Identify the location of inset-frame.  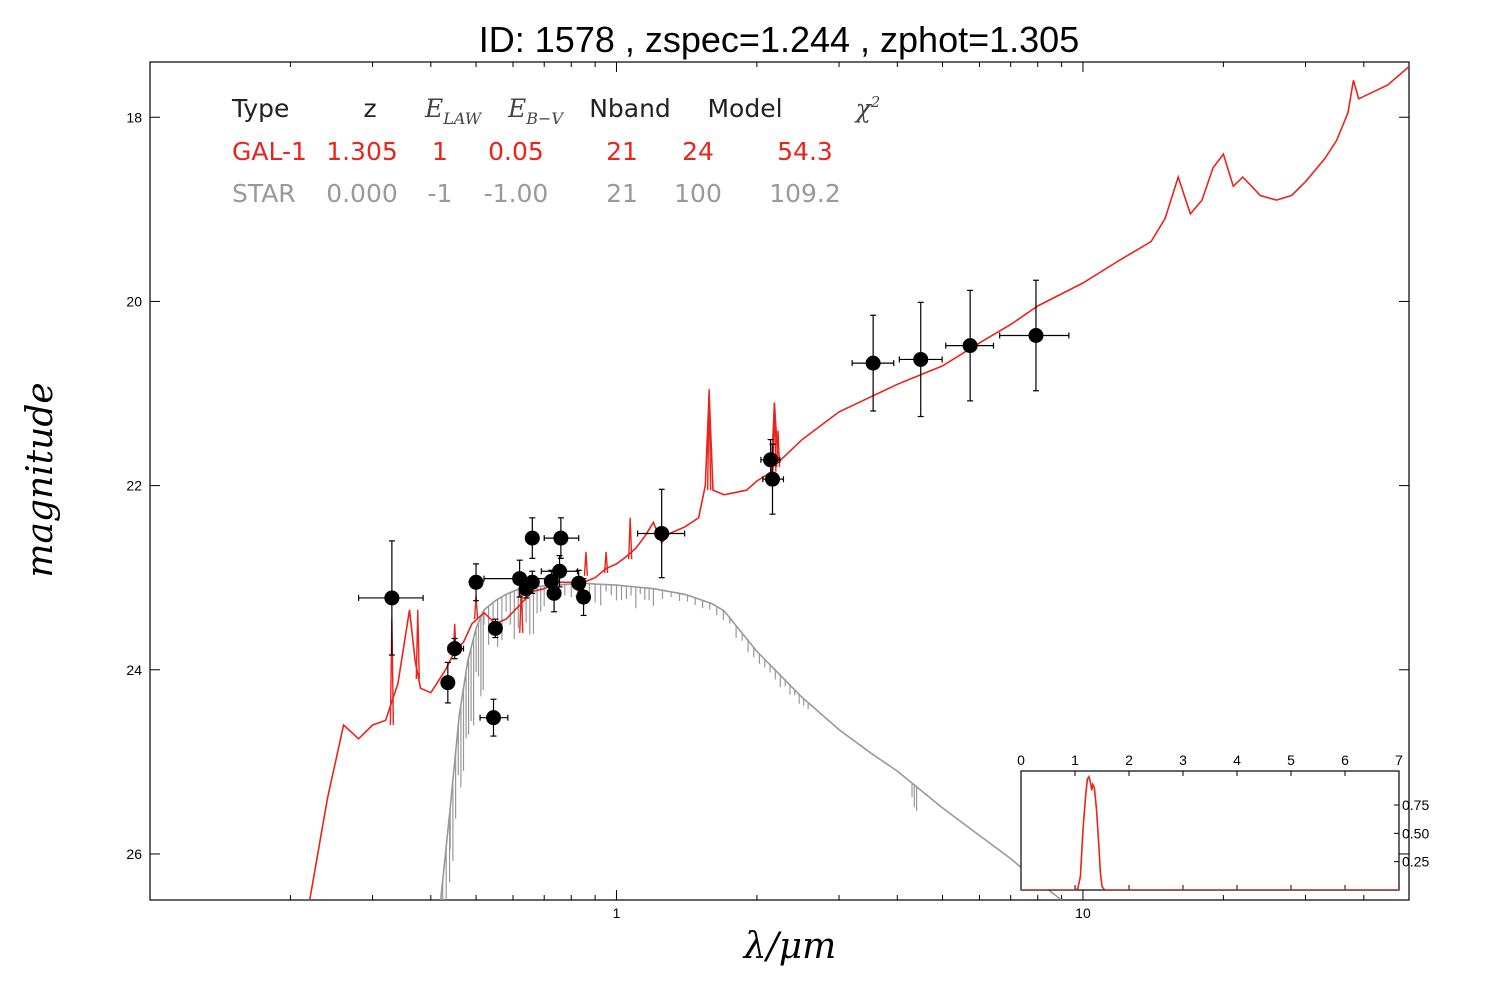
(1210, 830).